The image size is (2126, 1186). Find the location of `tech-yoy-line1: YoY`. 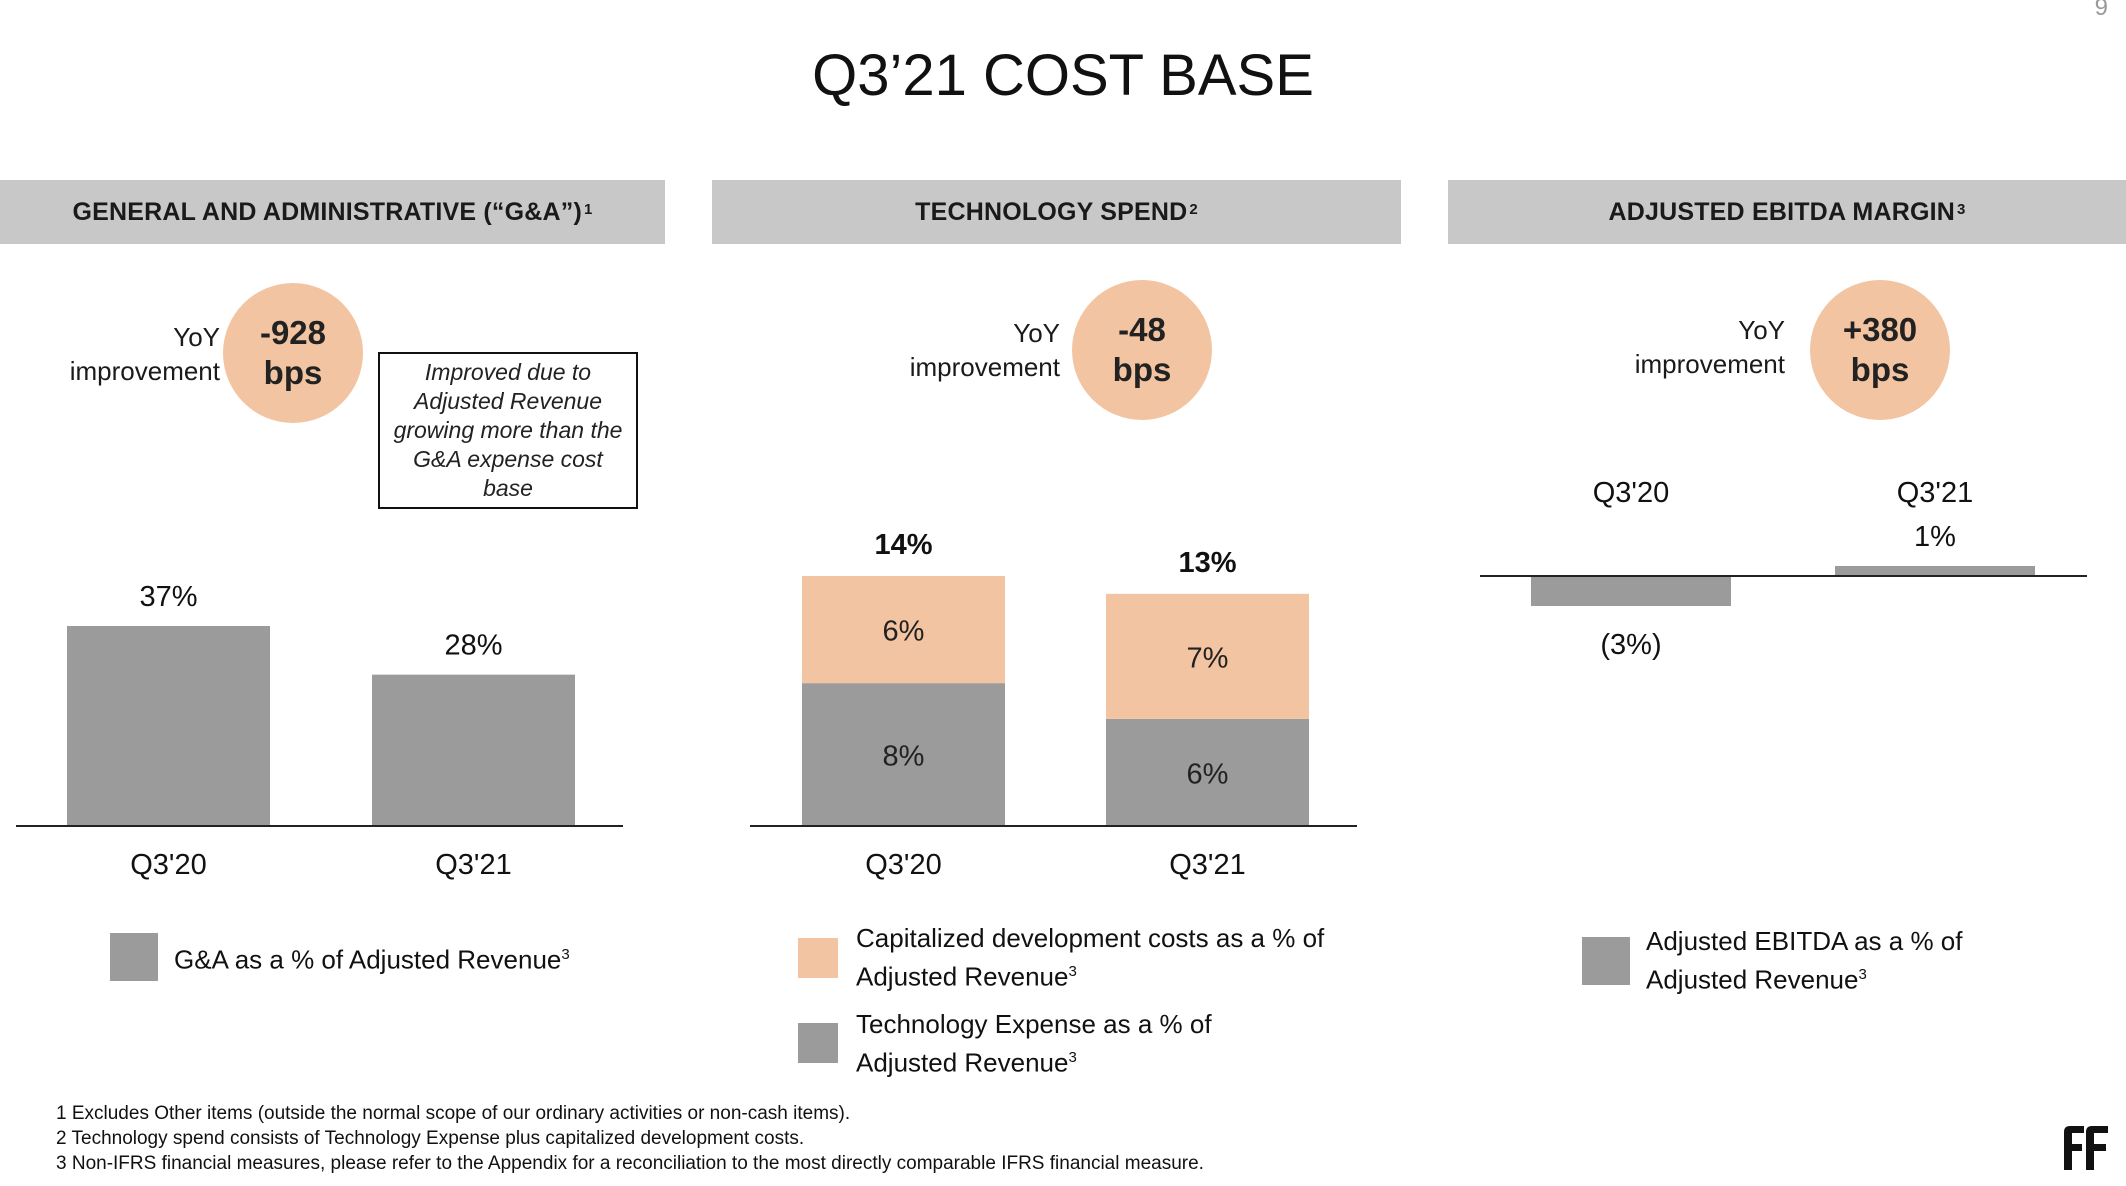

tech-yoy-line1: YoY is located at coordinates (1036, 333).